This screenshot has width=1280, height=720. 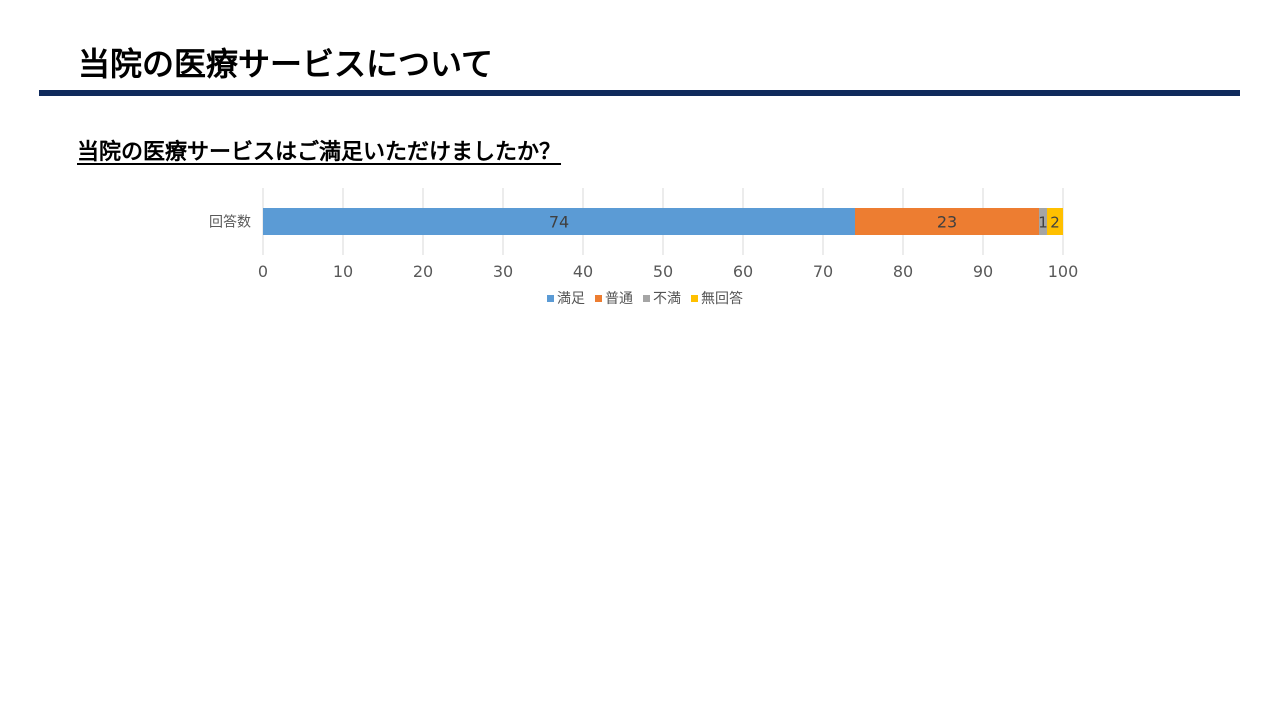 I want to click on data-label: 74, so click(x=559, y=222).